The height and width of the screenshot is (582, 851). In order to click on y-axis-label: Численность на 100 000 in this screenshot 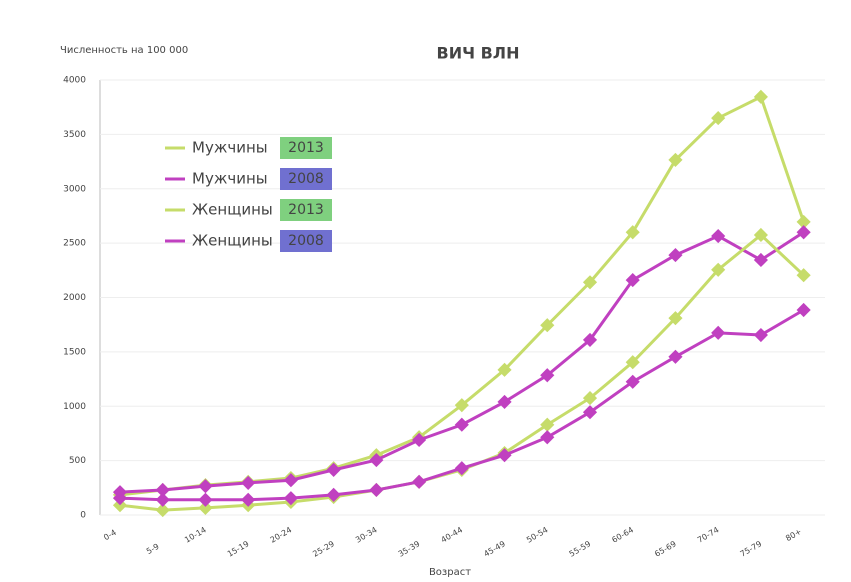, I will do `click(124, 50)`.